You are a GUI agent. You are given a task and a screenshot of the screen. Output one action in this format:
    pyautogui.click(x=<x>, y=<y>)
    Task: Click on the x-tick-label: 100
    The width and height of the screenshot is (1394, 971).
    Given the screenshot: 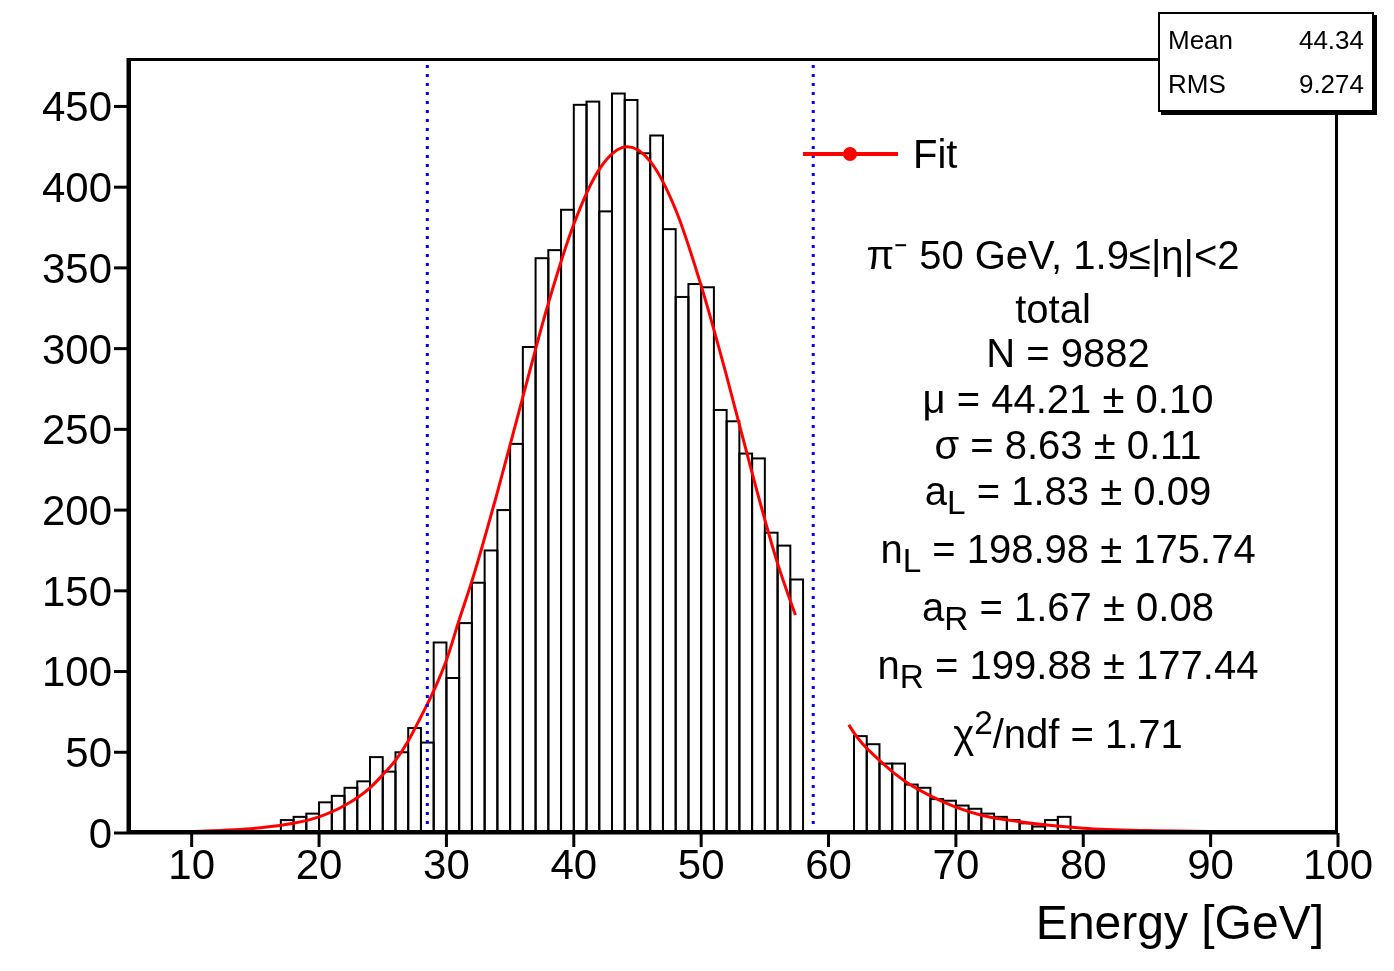 What is the action you would take?
    pyautogui.click(x=1338, y=864)
    